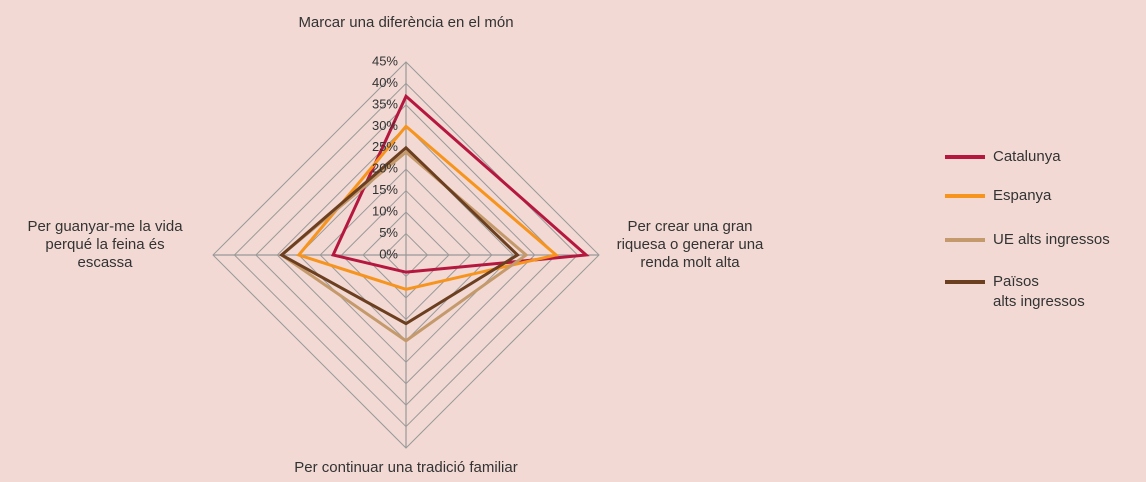 The width and height of the screenshot is (1146, 482). I want to click on axis-label: Per continuar una tradició familiar, so click(406, 467).